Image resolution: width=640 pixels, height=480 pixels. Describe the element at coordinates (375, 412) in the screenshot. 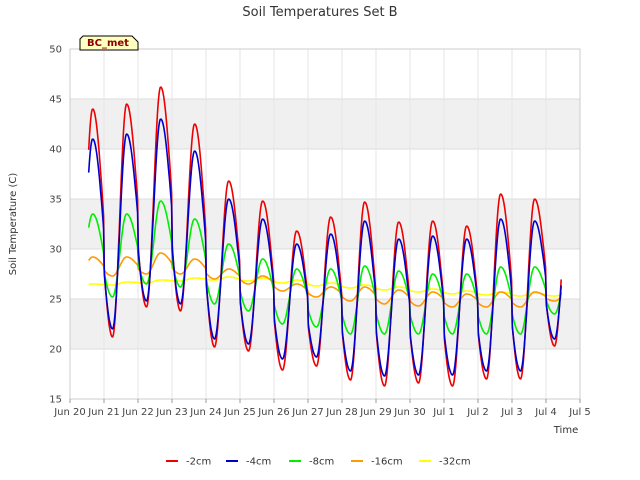

I see `x-tick-label: Jun 29` at that location.